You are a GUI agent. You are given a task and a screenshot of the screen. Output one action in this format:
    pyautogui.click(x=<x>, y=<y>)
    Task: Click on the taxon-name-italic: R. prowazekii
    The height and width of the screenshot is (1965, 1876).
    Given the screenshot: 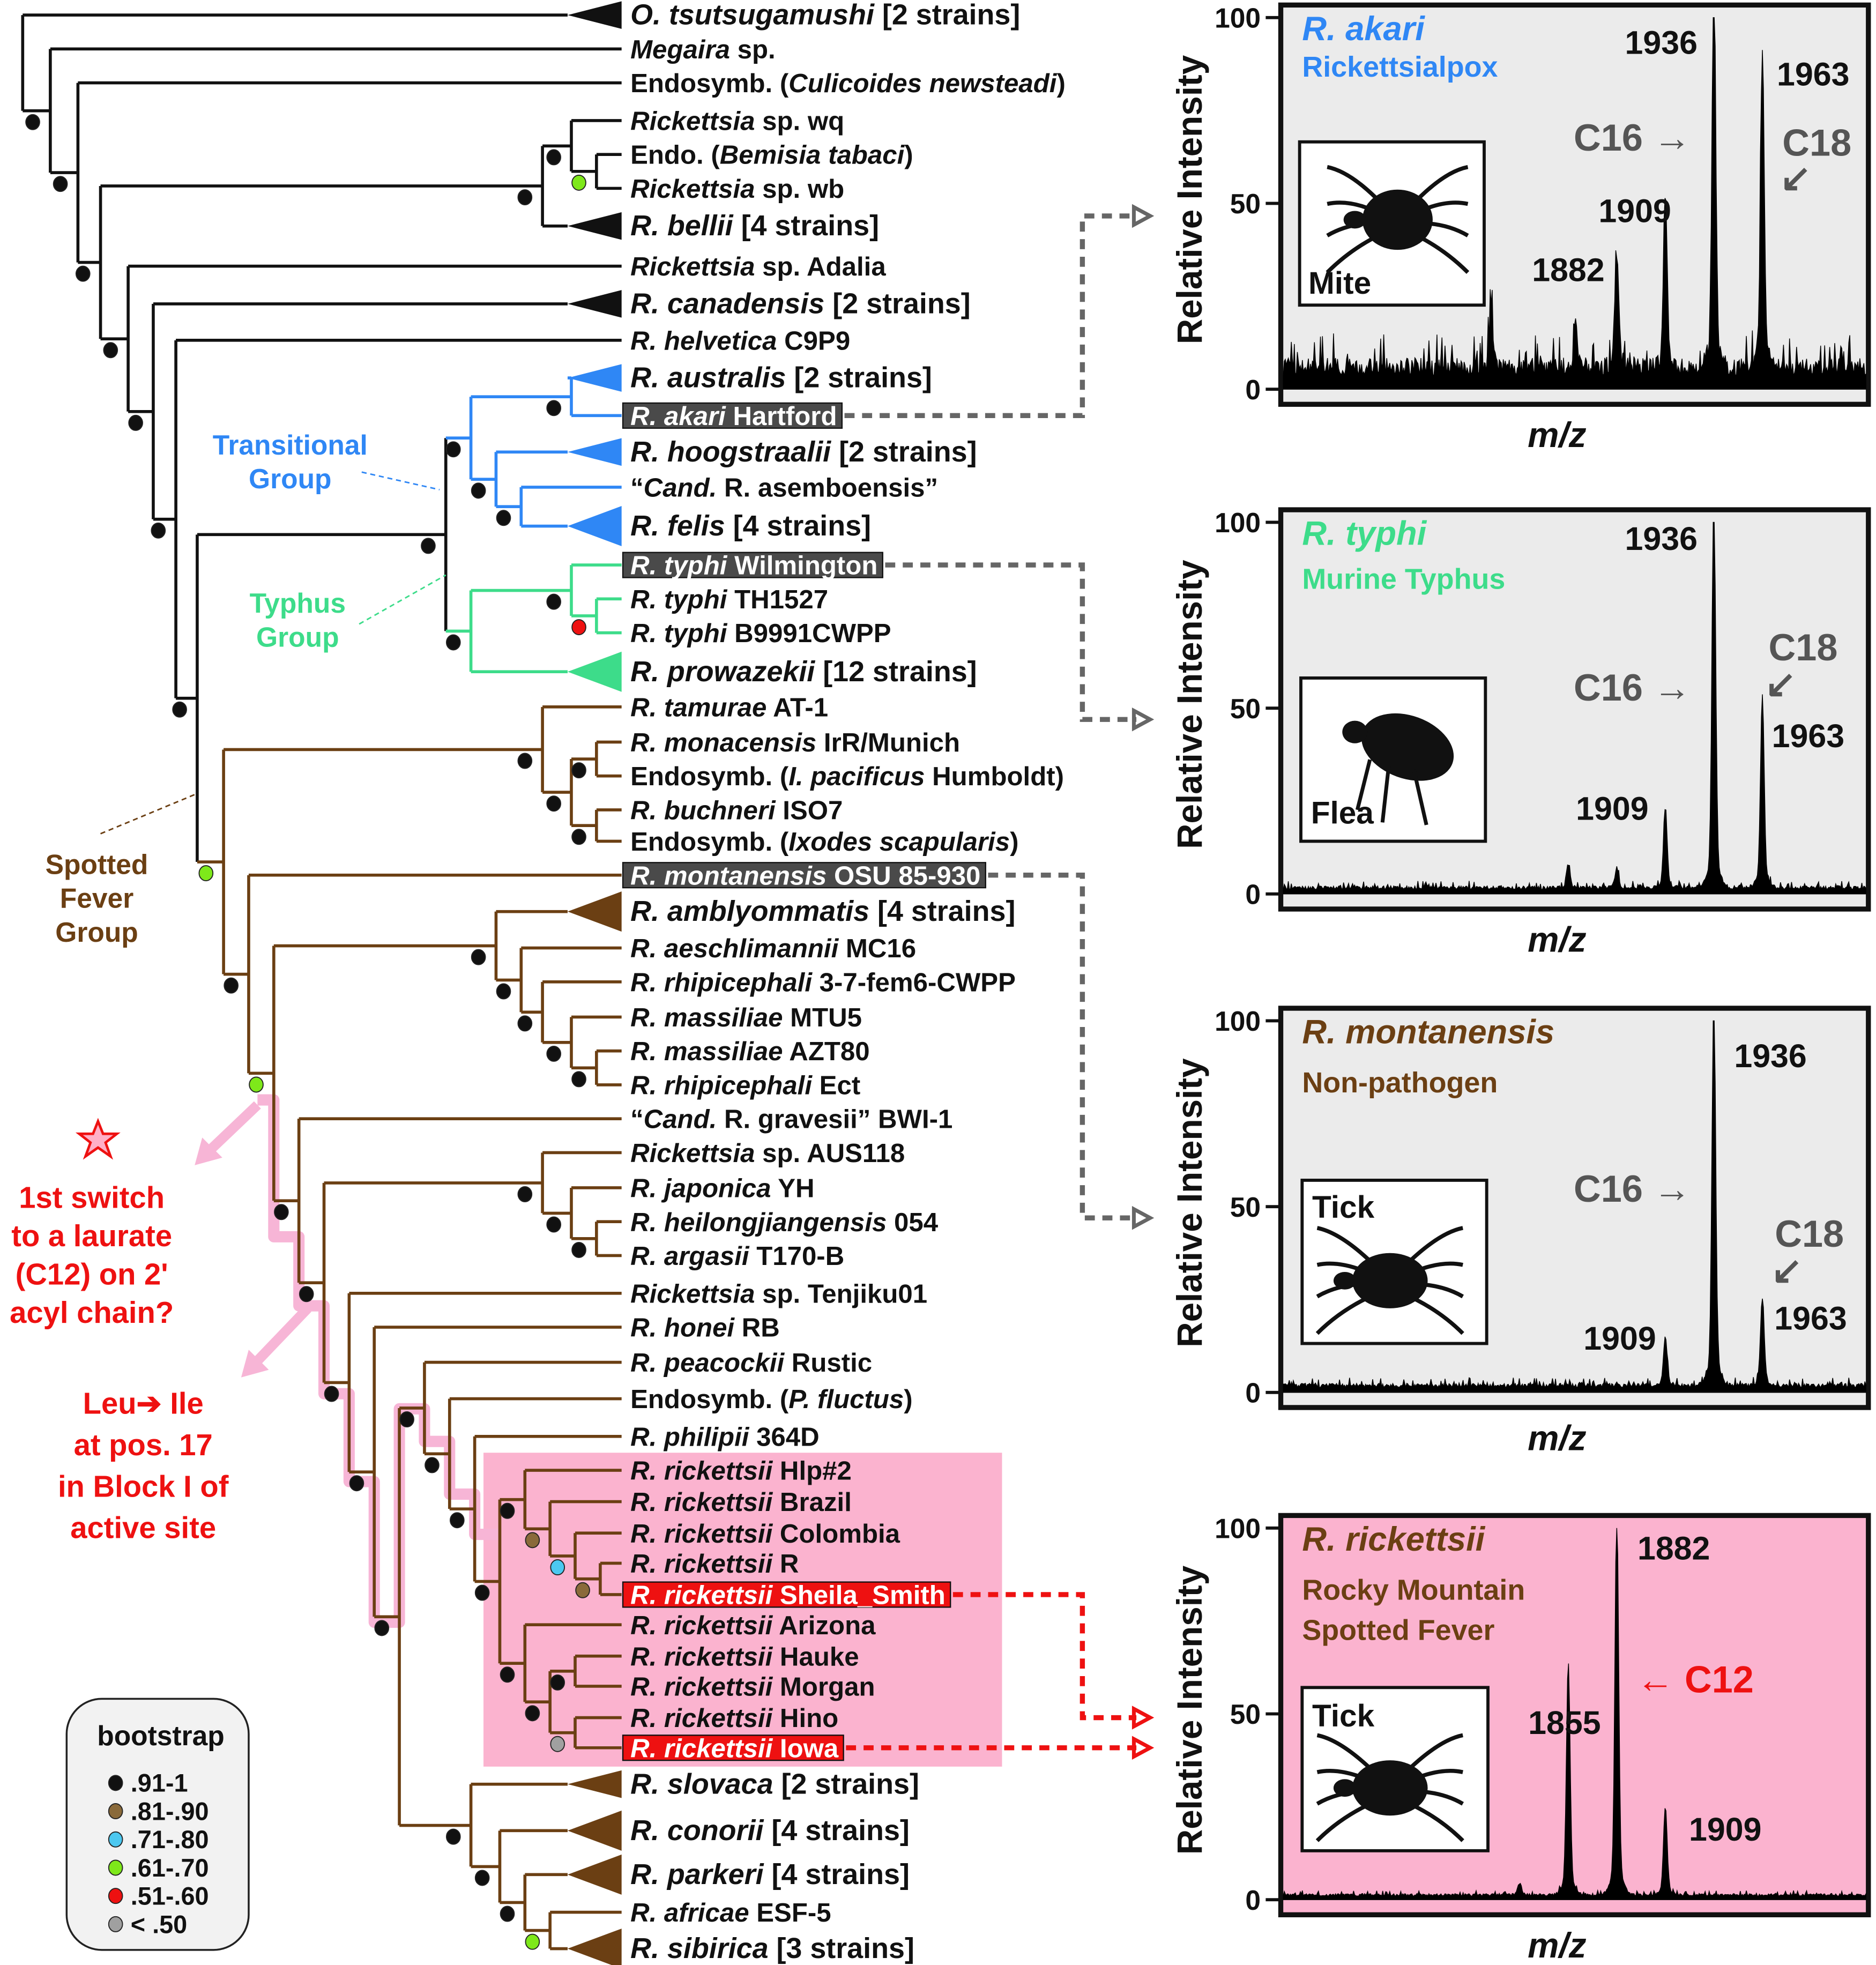 What is the action you would take?
    pyautogui.click(x=723, y=672)
    